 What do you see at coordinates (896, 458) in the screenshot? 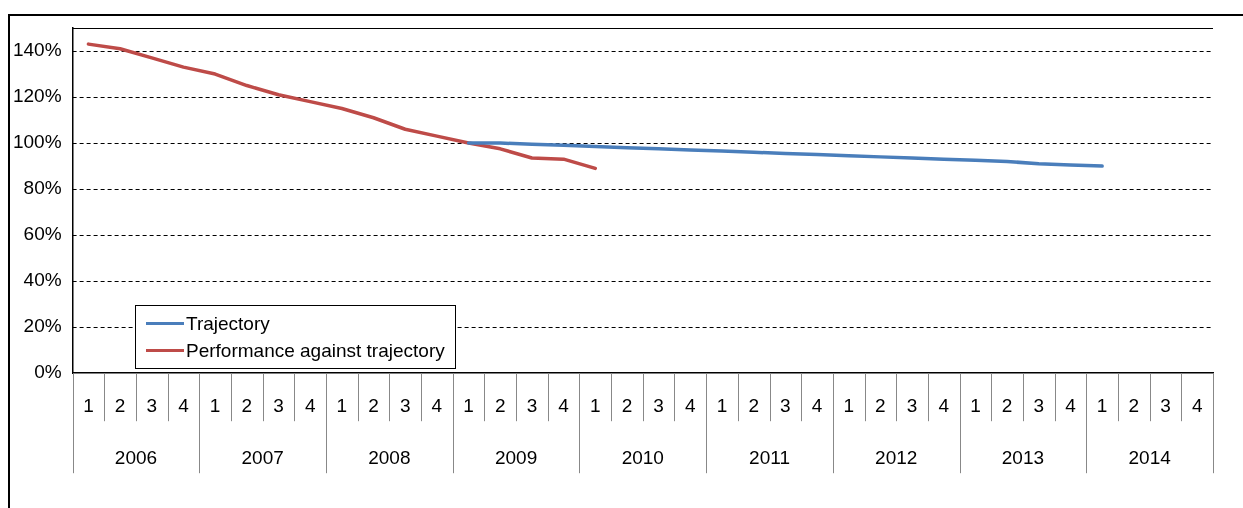
I see `text: 2012` at bounding box center [896, 458].